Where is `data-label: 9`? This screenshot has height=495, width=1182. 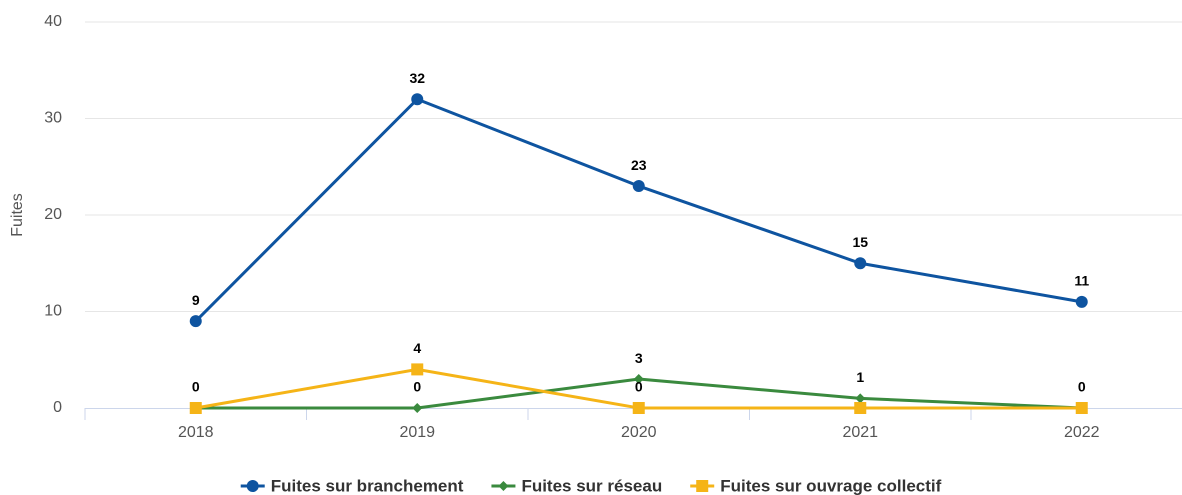 data-label: 9 is located at coordinates (196, 300).